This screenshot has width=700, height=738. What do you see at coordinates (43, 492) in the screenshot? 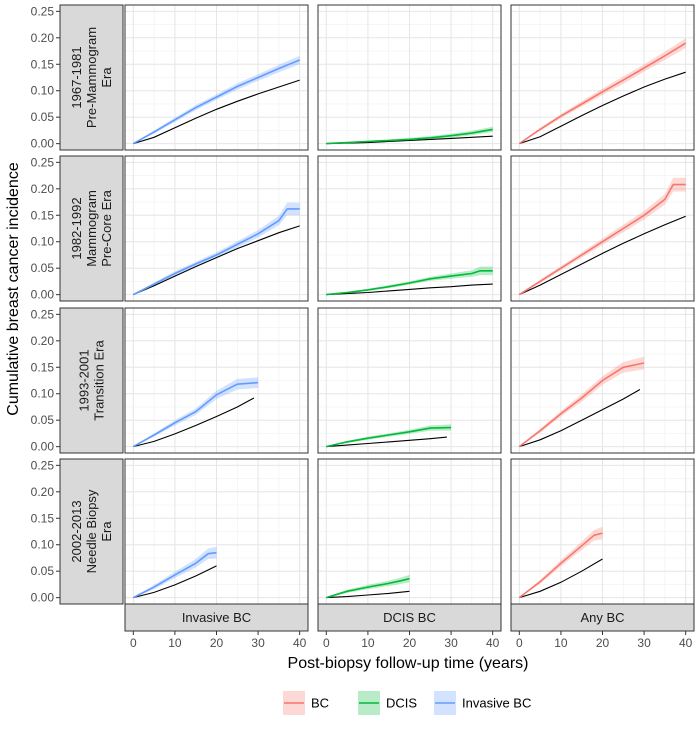
I see `y-tick-label: 0.20` at bounding box center [43, 492].